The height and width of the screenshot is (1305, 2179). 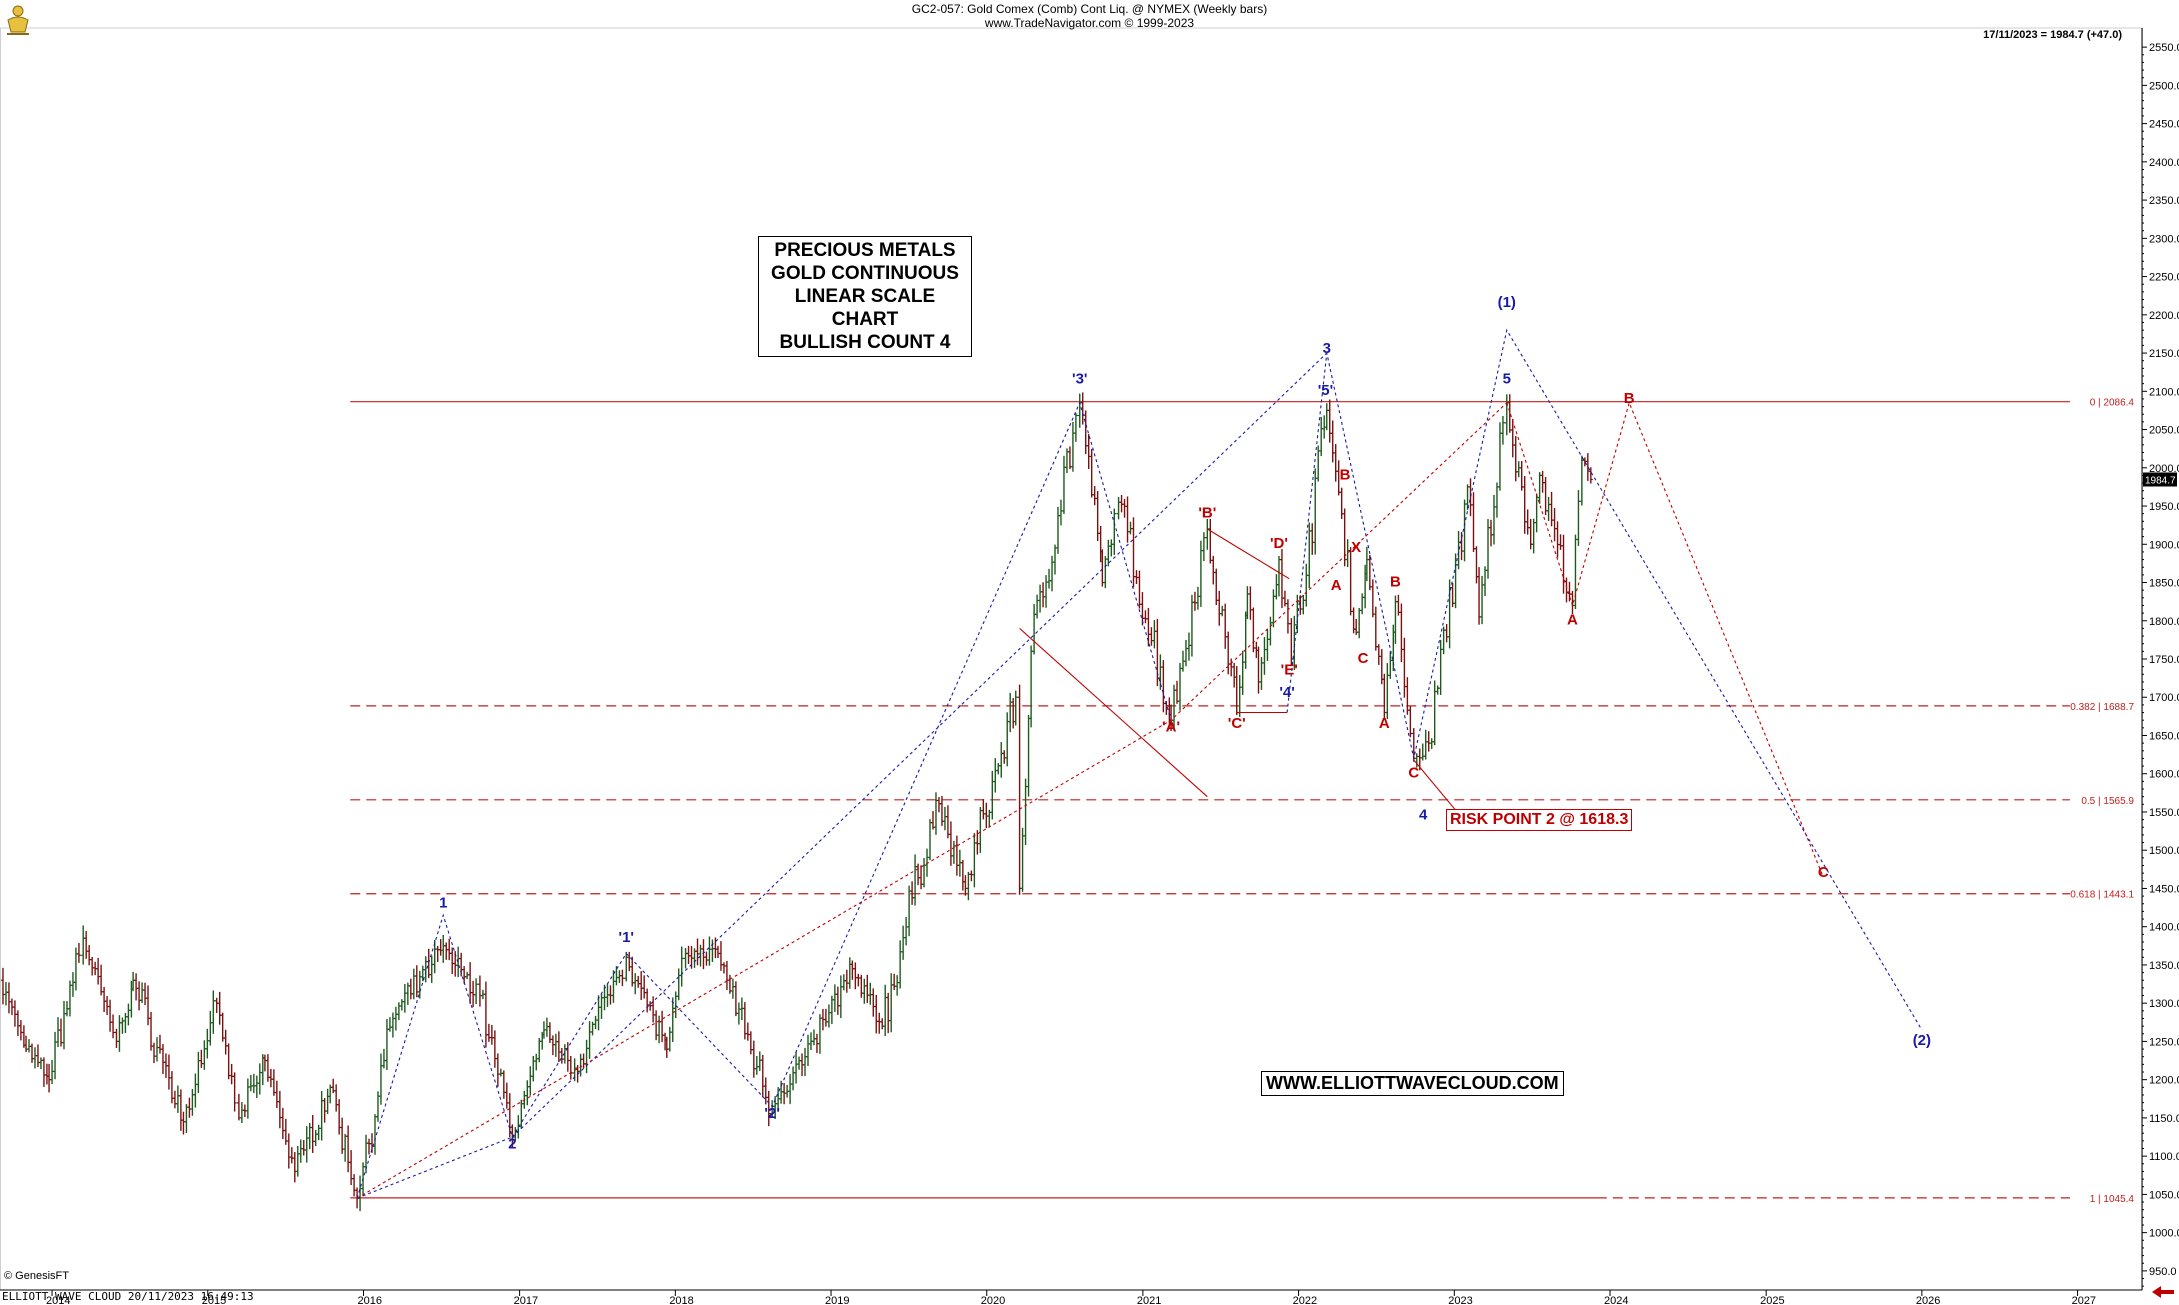 I want to click on annotation-line: PRECIOUS METALS, so click(x=865, y=250).